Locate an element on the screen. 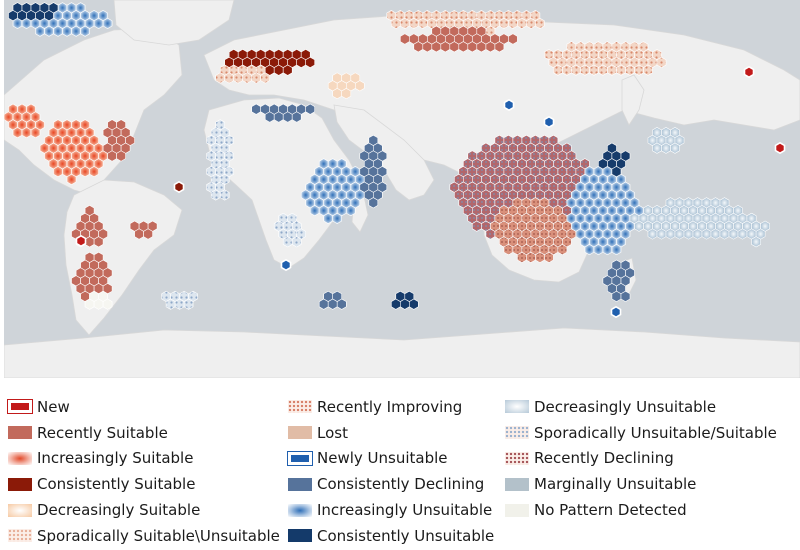  legend-label: New is located at coordinates (53, 406).